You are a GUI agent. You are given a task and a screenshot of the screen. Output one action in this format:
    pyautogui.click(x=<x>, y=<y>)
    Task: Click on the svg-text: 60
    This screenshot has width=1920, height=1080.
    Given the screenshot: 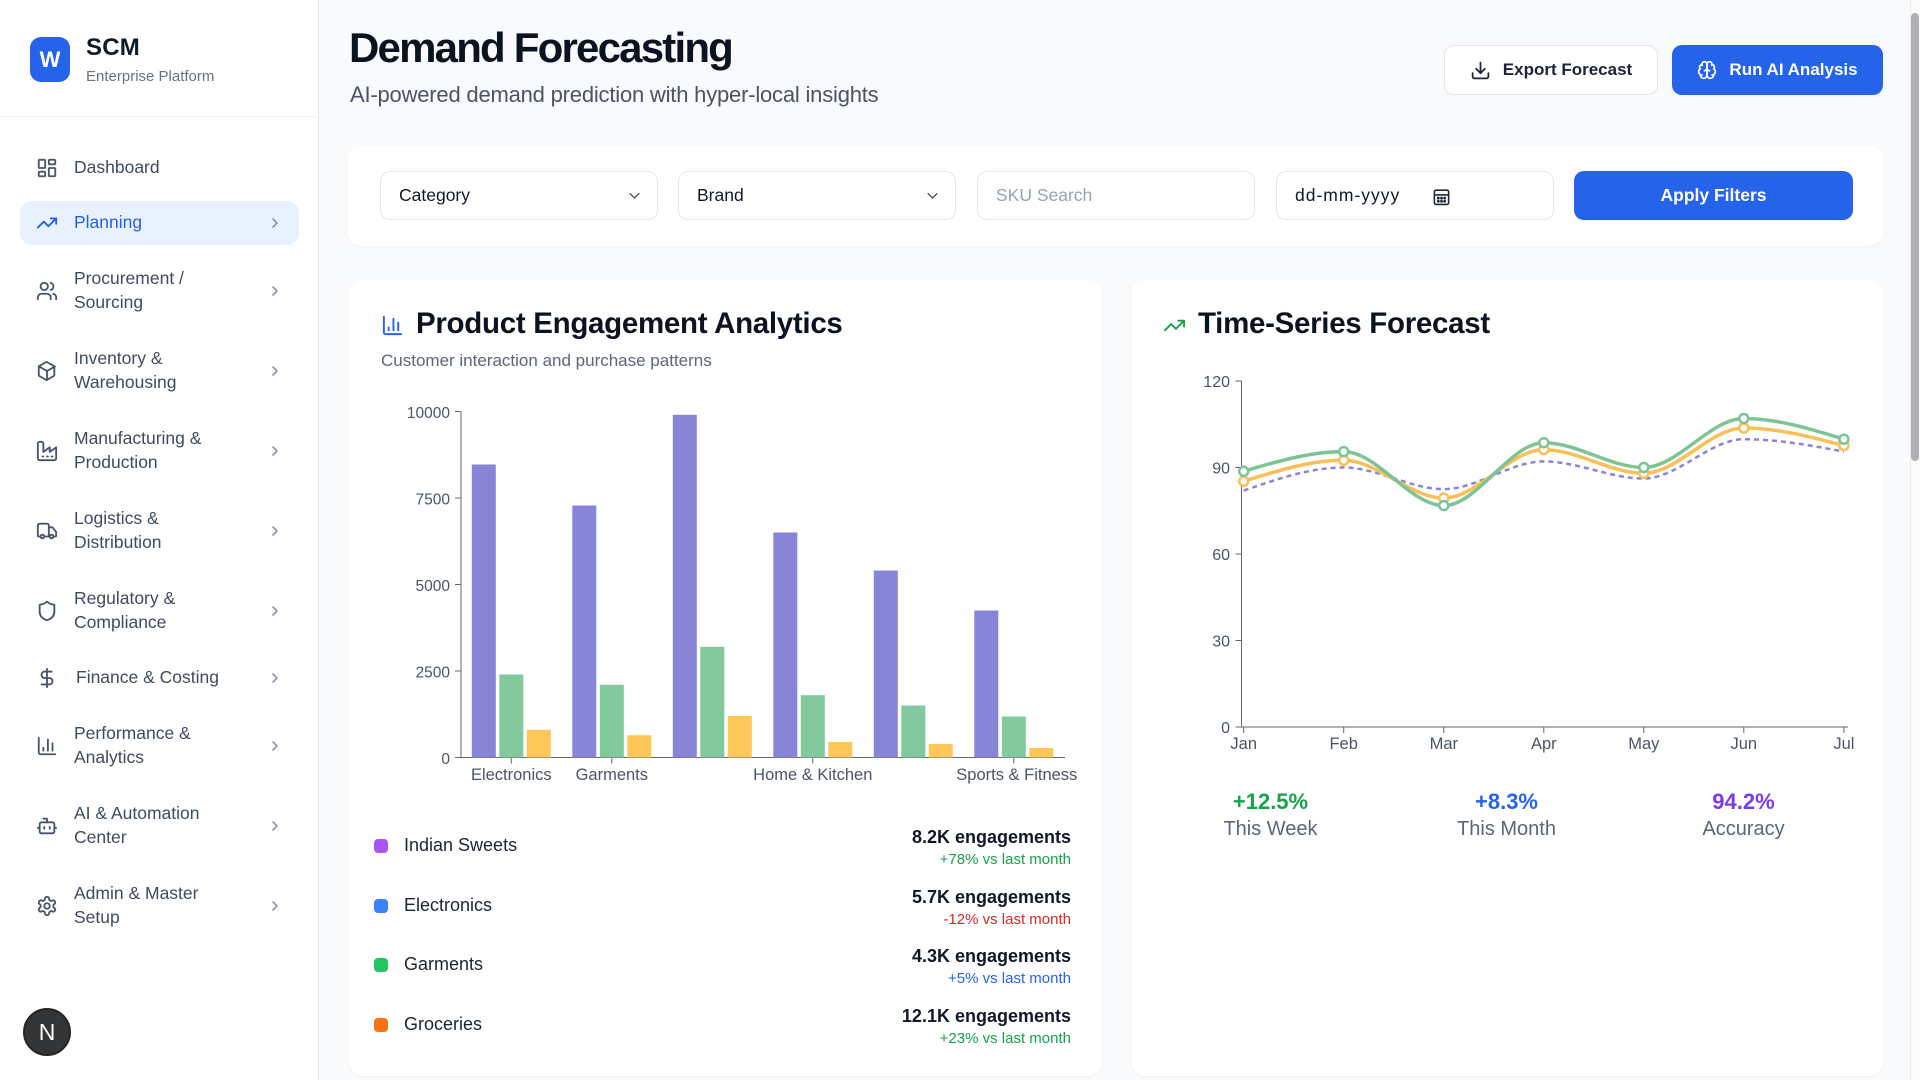 What is the action you would take?
    pyautogui.click(x=1221, y=555)
    